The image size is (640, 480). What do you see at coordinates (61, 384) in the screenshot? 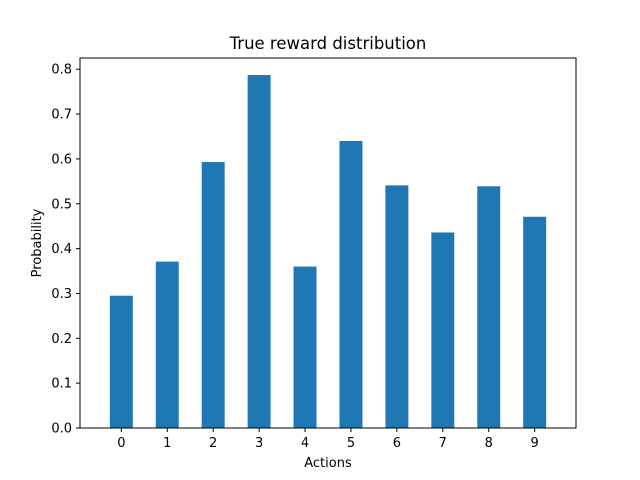
I see `y-tick-label: 0.1` at bounding box center [61, 384].